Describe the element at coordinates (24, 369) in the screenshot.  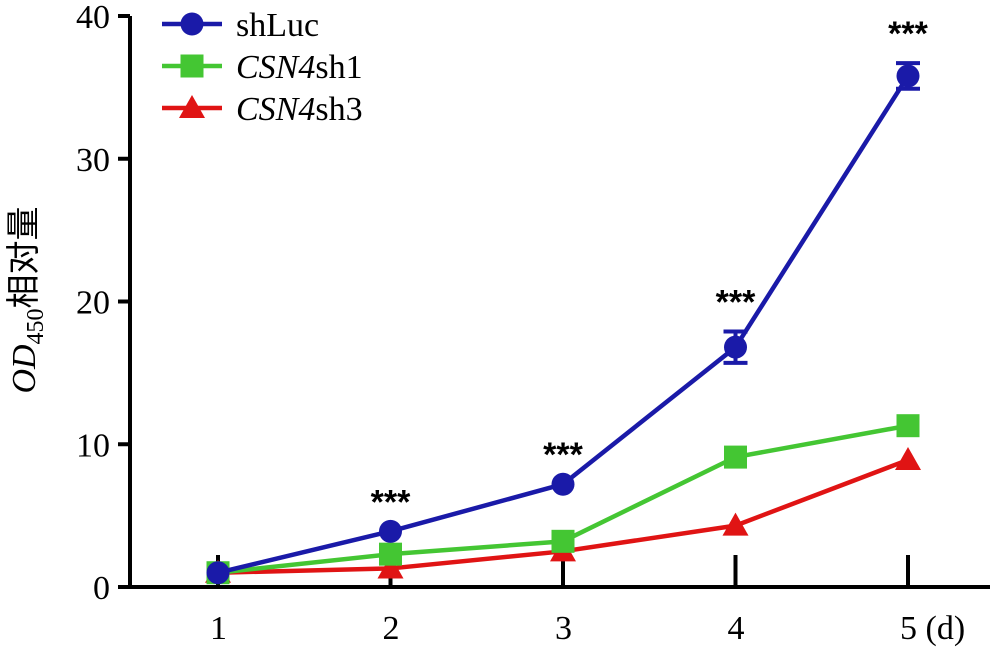
I see `y-axis-label-main: OD` at that location.